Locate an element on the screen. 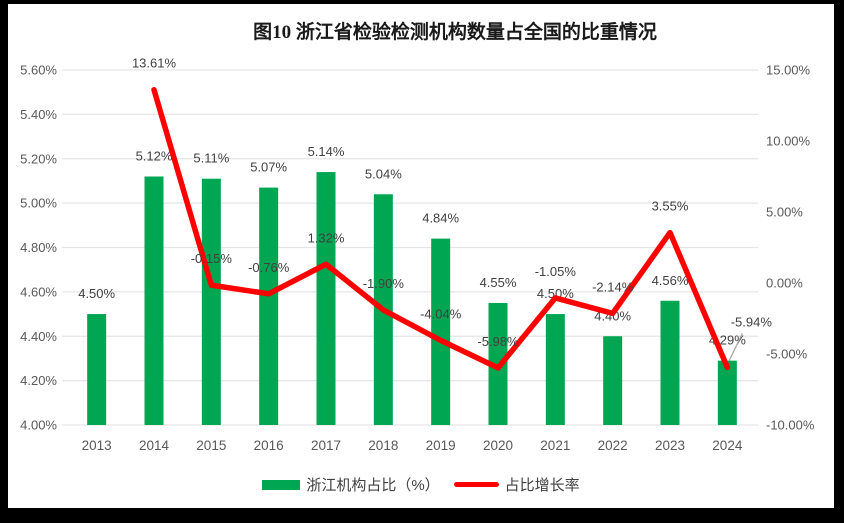 This screenshot has height=523, width=844. bar-label: 4.56% is located at coordinates (670, 280).